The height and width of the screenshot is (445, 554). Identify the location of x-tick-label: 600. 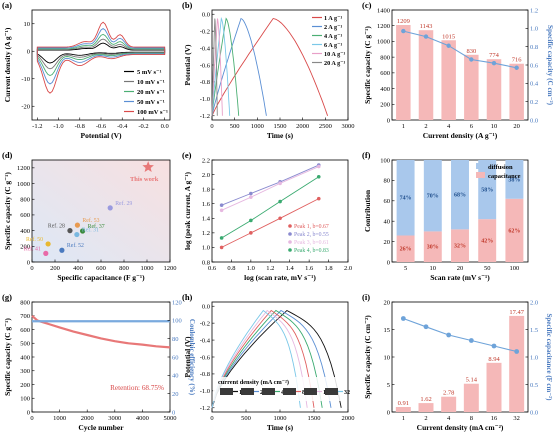
(101, 268).